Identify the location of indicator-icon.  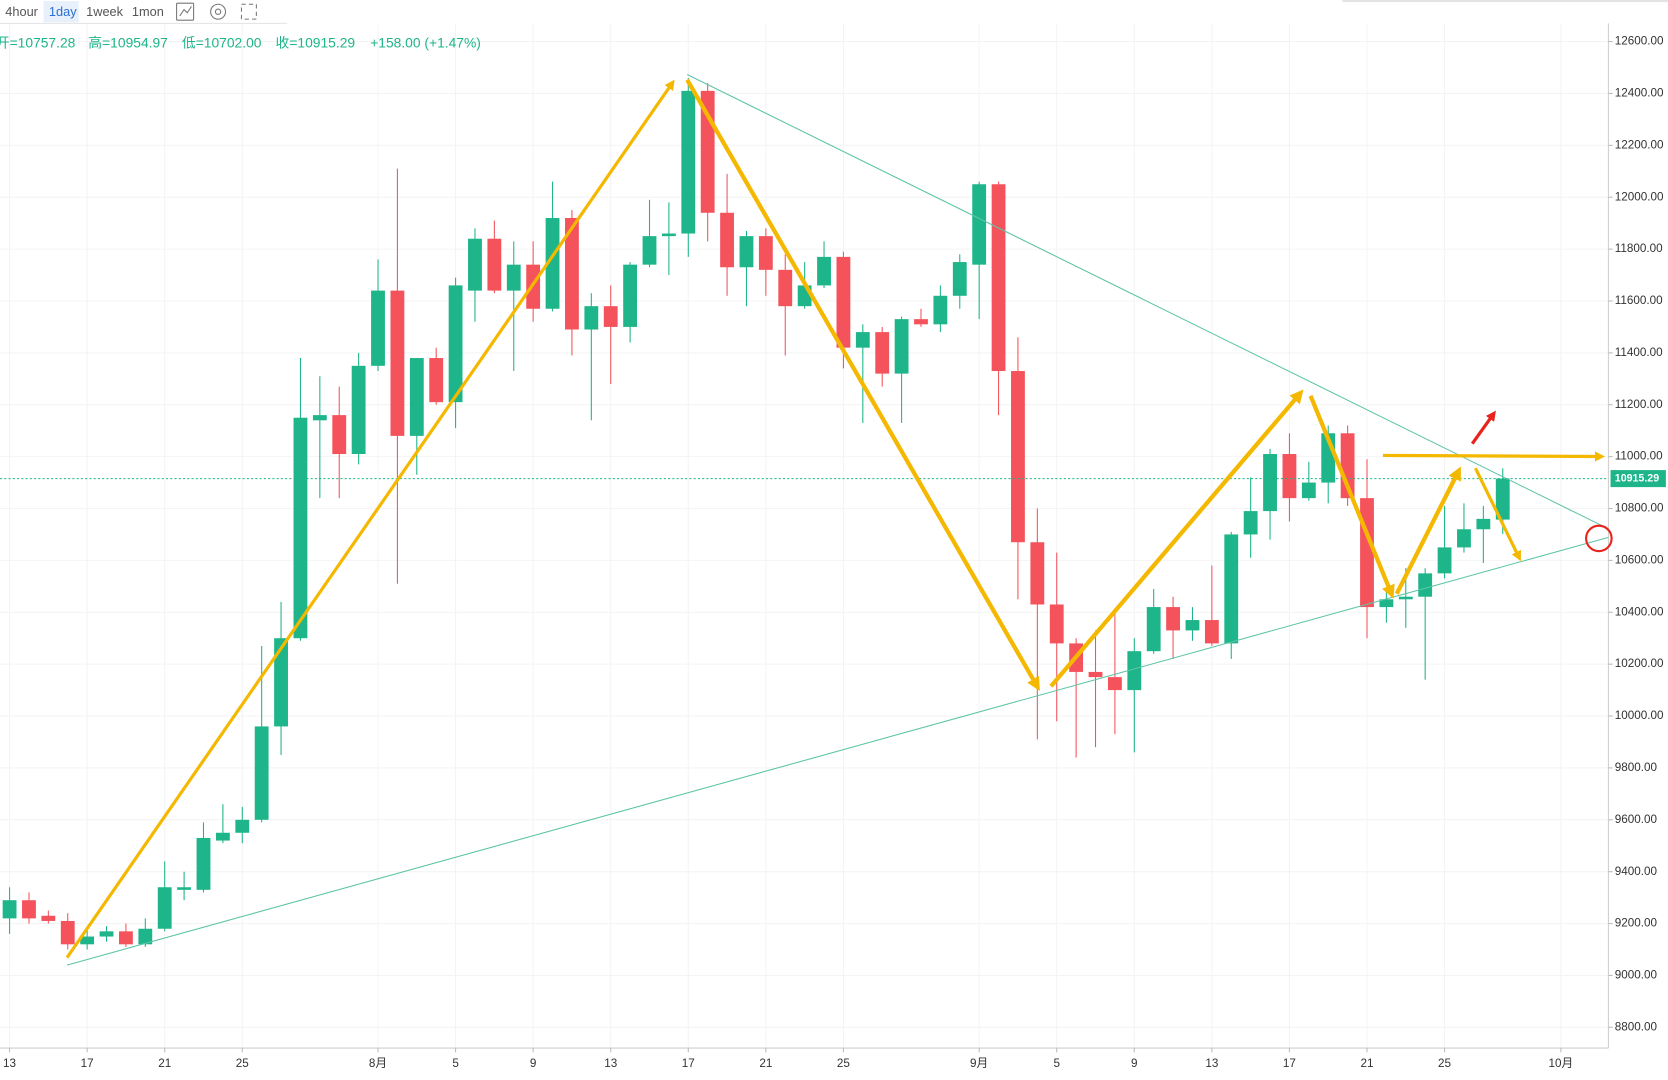
(185, 11).